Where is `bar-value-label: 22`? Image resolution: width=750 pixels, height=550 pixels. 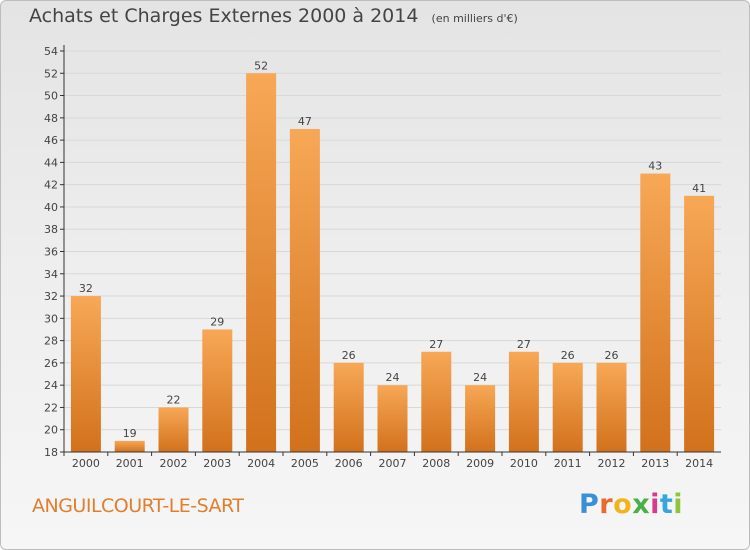 bar-value-label: 22 is located at coordinates (174, 399).